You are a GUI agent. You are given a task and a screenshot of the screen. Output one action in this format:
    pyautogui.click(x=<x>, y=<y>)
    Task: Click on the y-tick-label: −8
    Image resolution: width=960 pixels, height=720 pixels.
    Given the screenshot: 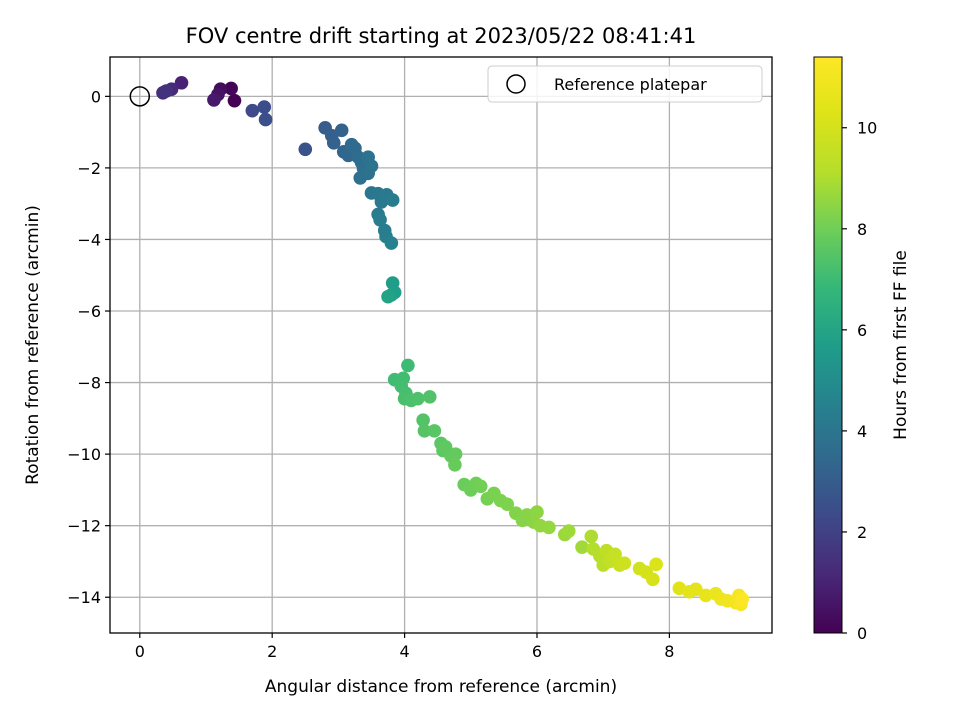 What is the action you would take?
    pyautogui.click(x=89, y=383)
    